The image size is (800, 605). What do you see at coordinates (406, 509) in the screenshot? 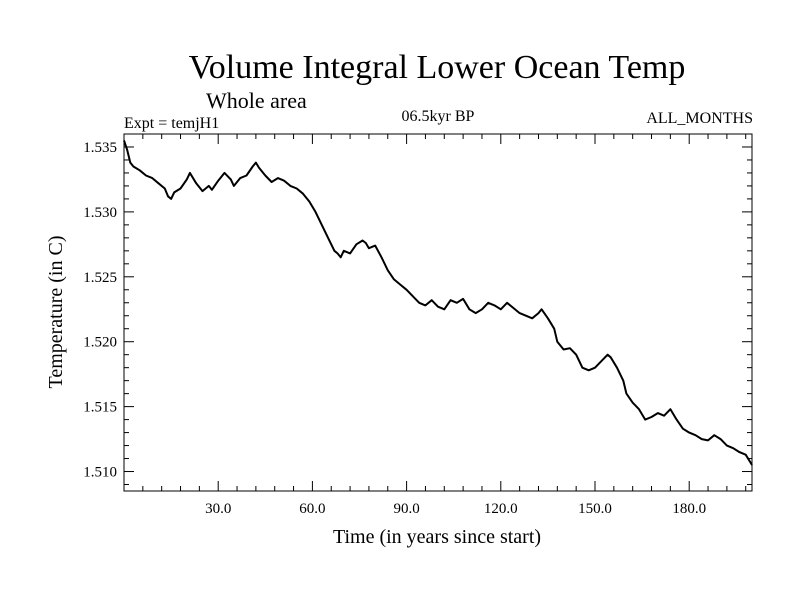
I see `x-tick-label: 90.0` at bounding box center [406, 509].